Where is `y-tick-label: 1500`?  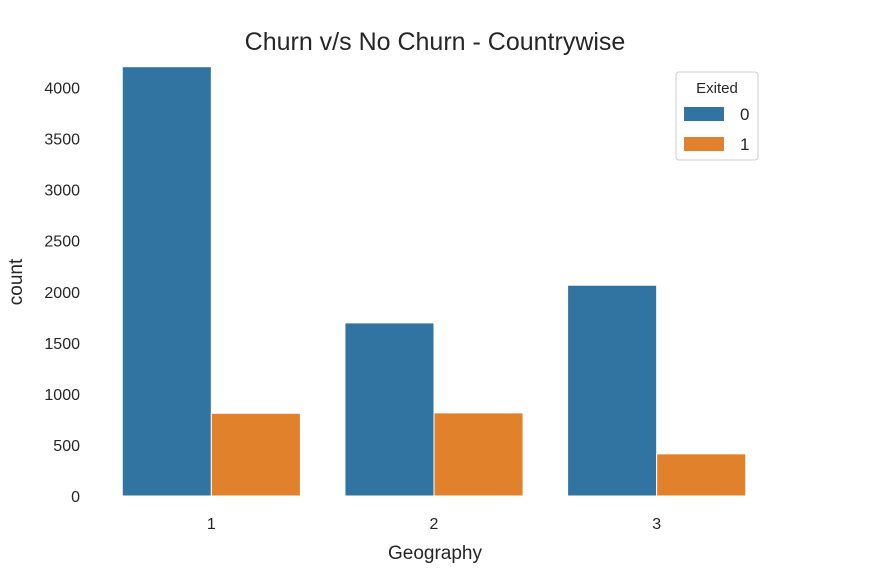 y-tick-label: 1500 is located at coordinates (62, 344).